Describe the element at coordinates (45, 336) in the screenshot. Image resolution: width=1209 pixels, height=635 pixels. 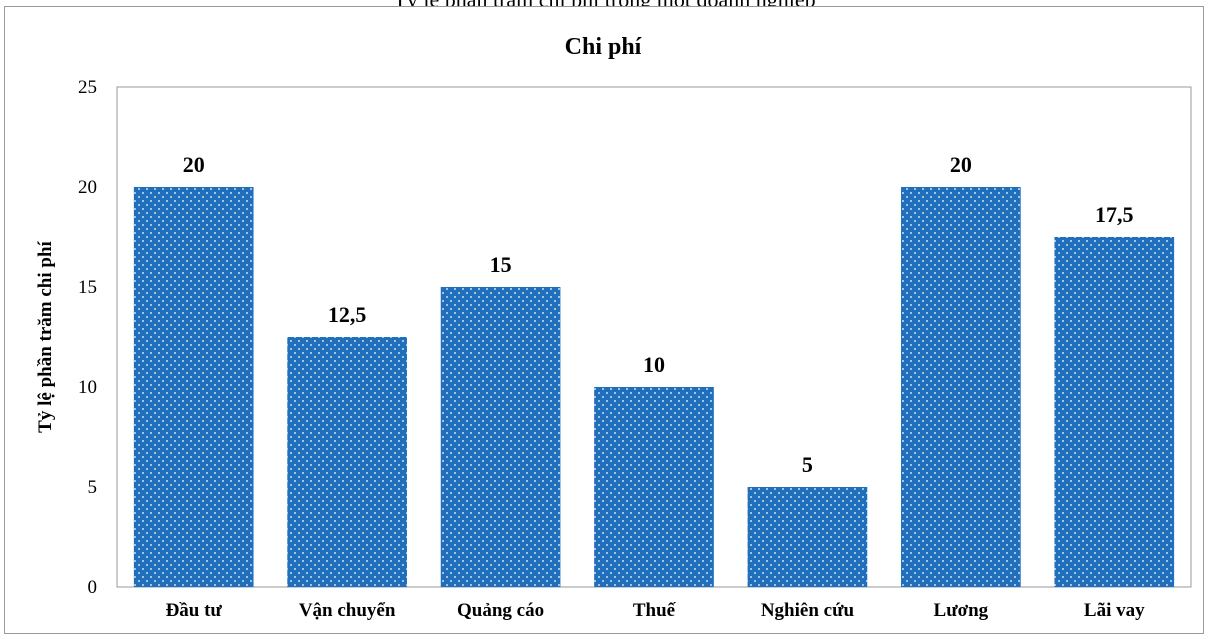
I see `y-axis-title: Tỷ lệ phần trăm chi phí` at that location.